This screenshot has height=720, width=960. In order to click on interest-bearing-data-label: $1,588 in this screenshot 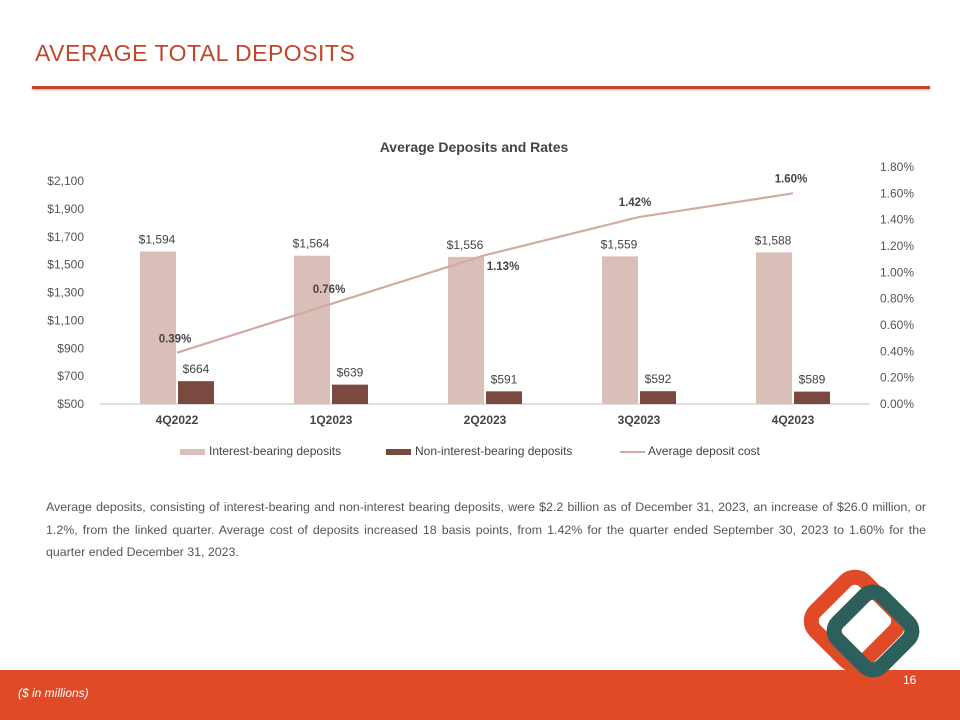, I will do `click(773, 240)`.